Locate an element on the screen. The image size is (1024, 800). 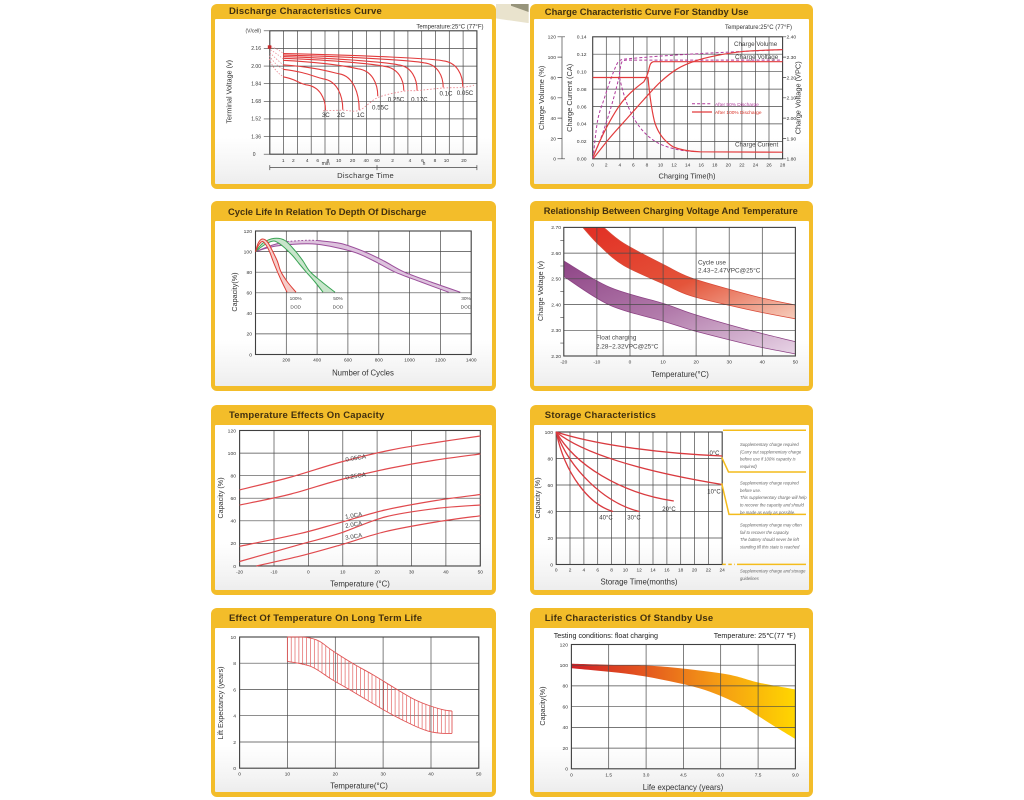
svg-text: 6.0 is located at coordinates (720, 775).